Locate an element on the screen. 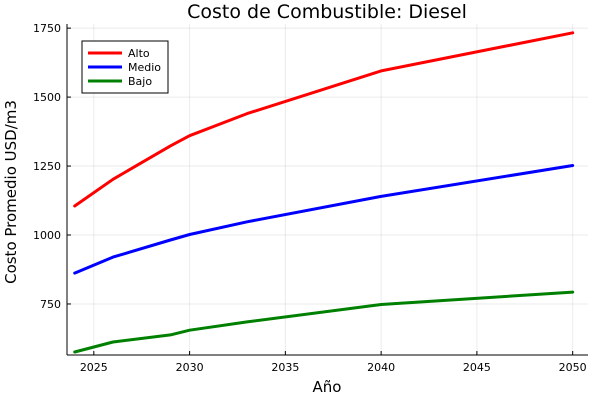  x-tick-label: 2030 is located at coordinates (190, 367).